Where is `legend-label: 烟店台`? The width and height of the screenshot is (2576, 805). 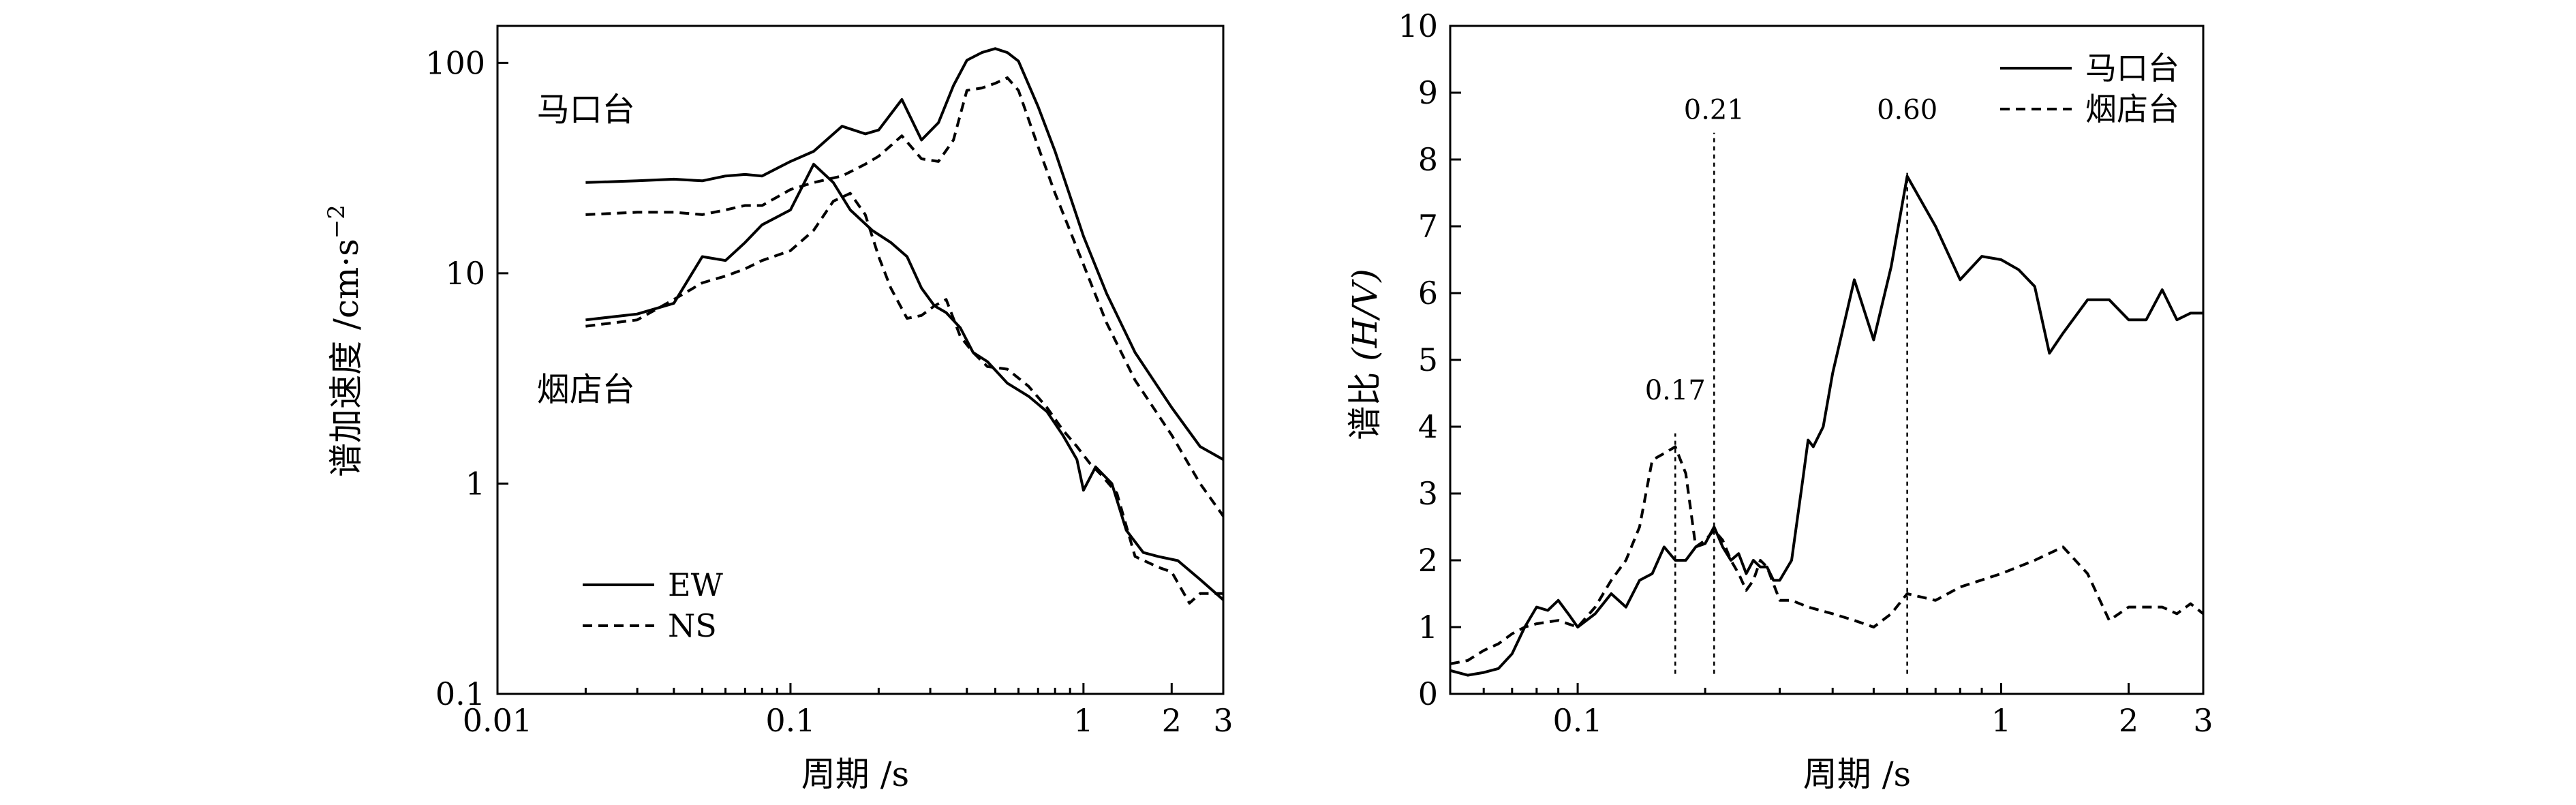 legend-label: 烟店台 is located at coordinates (2132, 109).